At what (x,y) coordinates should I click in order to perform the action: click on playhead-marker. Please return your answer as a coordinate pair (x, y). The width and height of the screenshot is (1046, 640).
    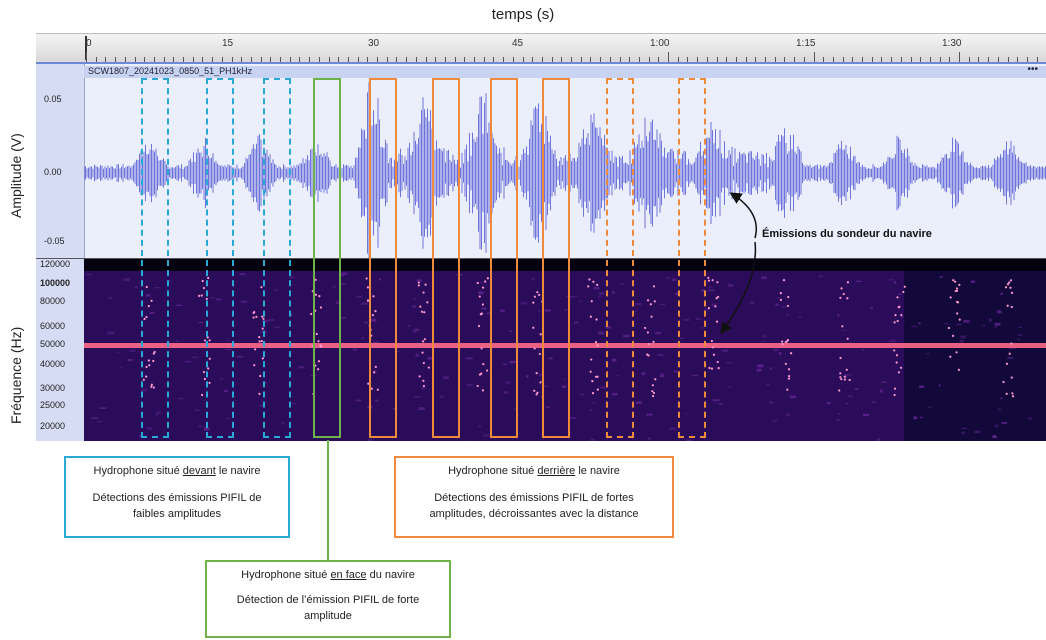
    Looking at the image, I should click on (86, 48).